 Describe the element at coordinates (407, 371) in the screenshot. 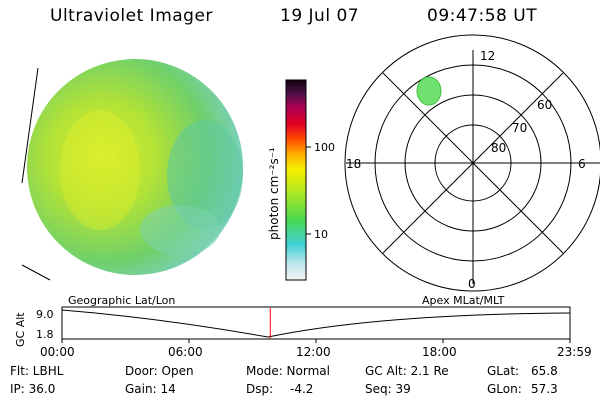

I see `gc-alt-info: GC Alt: 2.1 Re` at that location.